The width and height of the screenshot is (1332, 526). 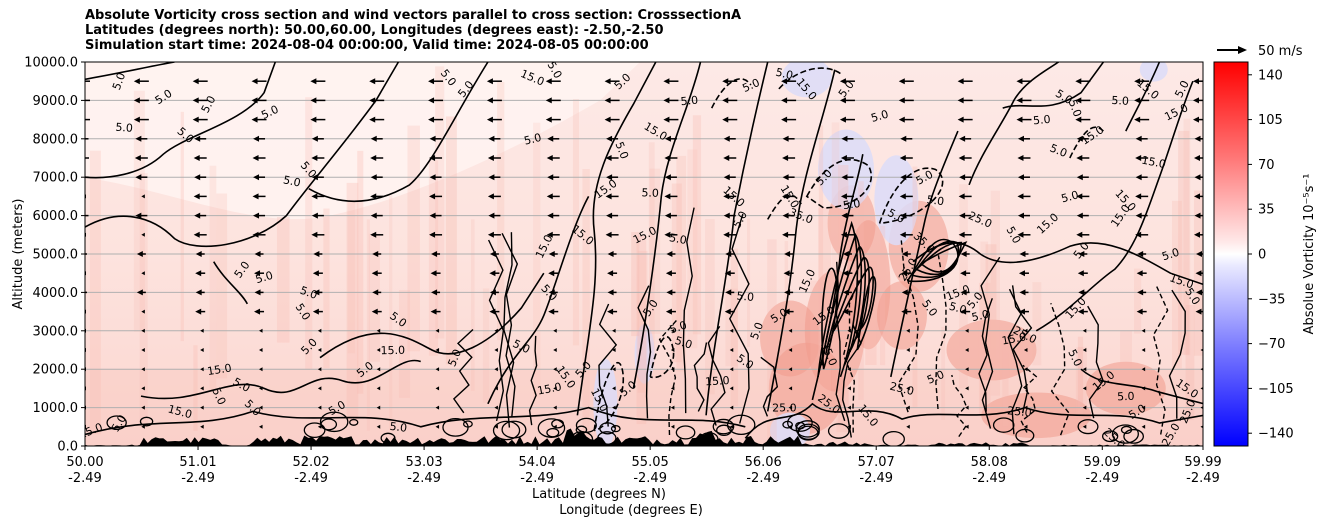 What do you see at coordinates (644, 352) in the screenshot?
I see `contour-line-extra` at bounding box center [644, 352].